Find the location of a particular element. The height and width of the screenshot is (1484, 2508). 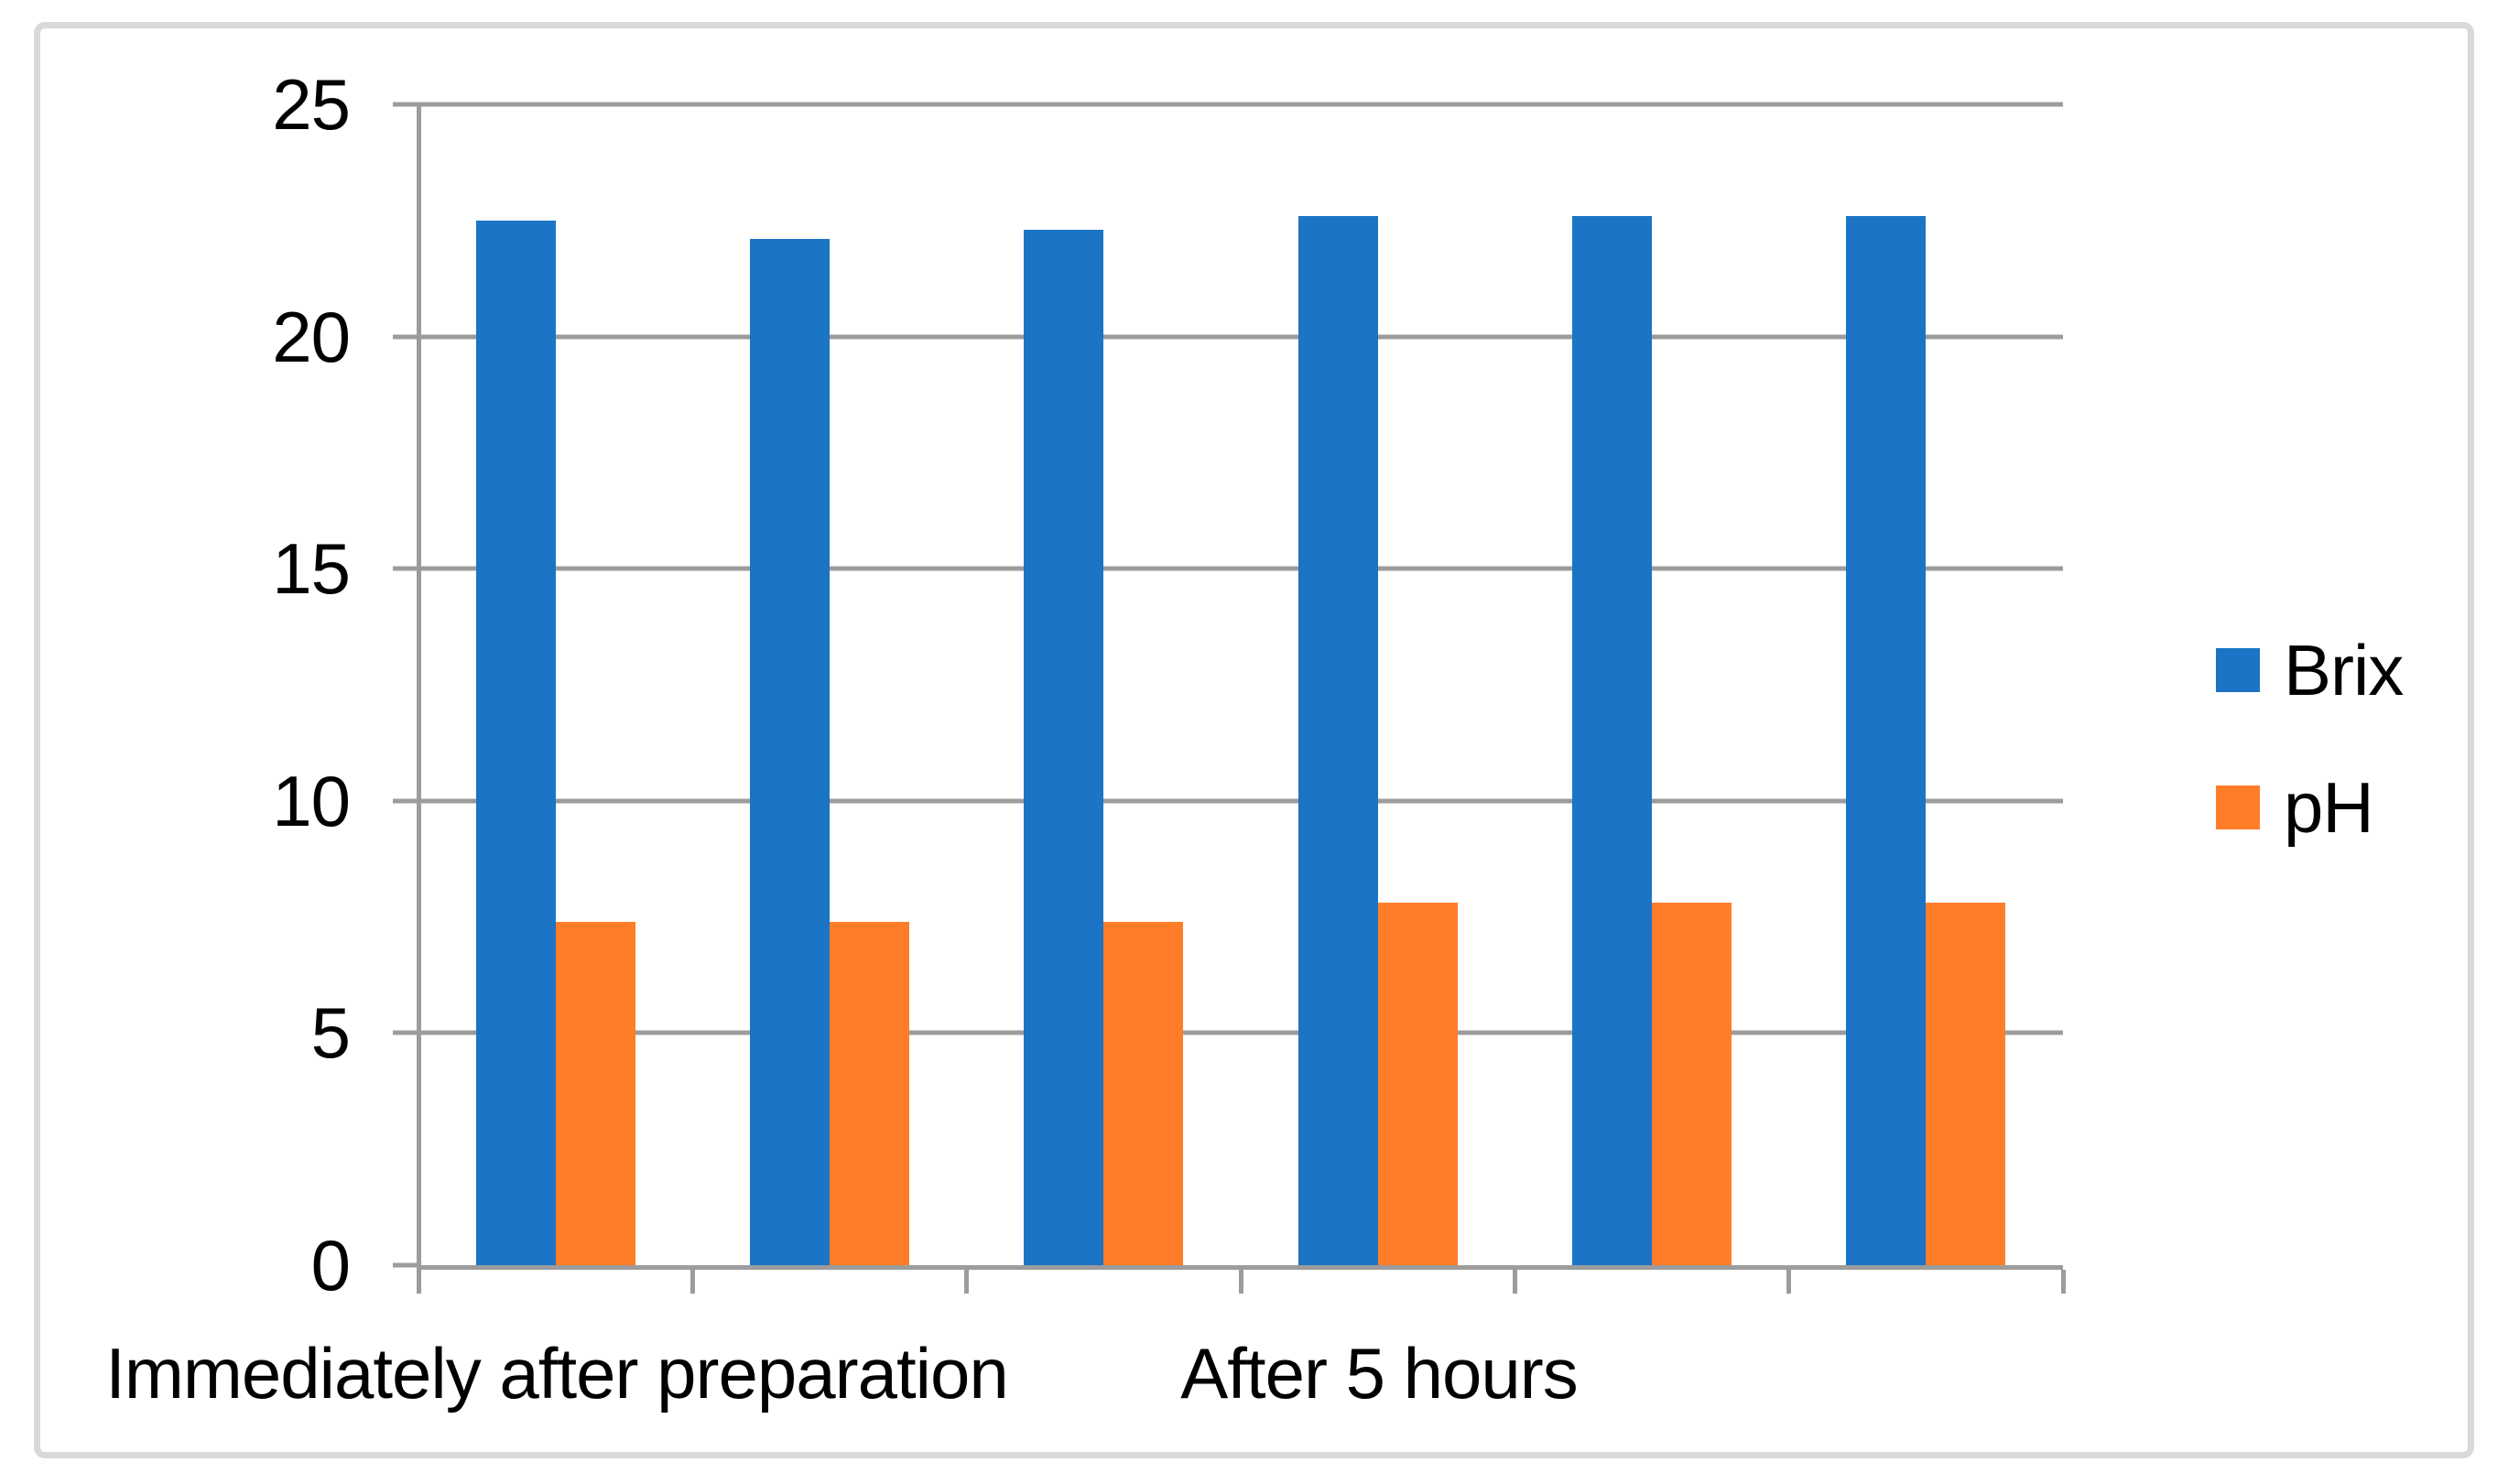

legend-label-brix: Brix is located at coordinates (2344, 670).